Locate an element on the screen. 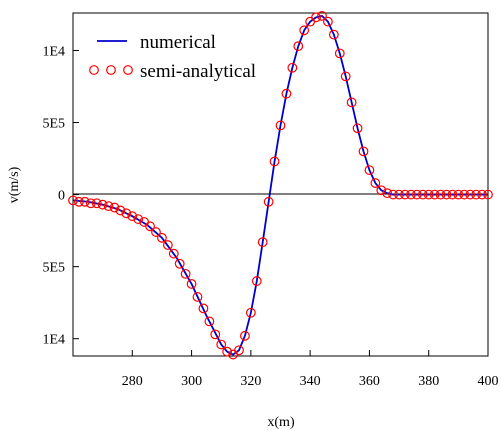 This screenshot has width=501, height=430. x-axis-label: x(m) is located at coordinates (281, 422).